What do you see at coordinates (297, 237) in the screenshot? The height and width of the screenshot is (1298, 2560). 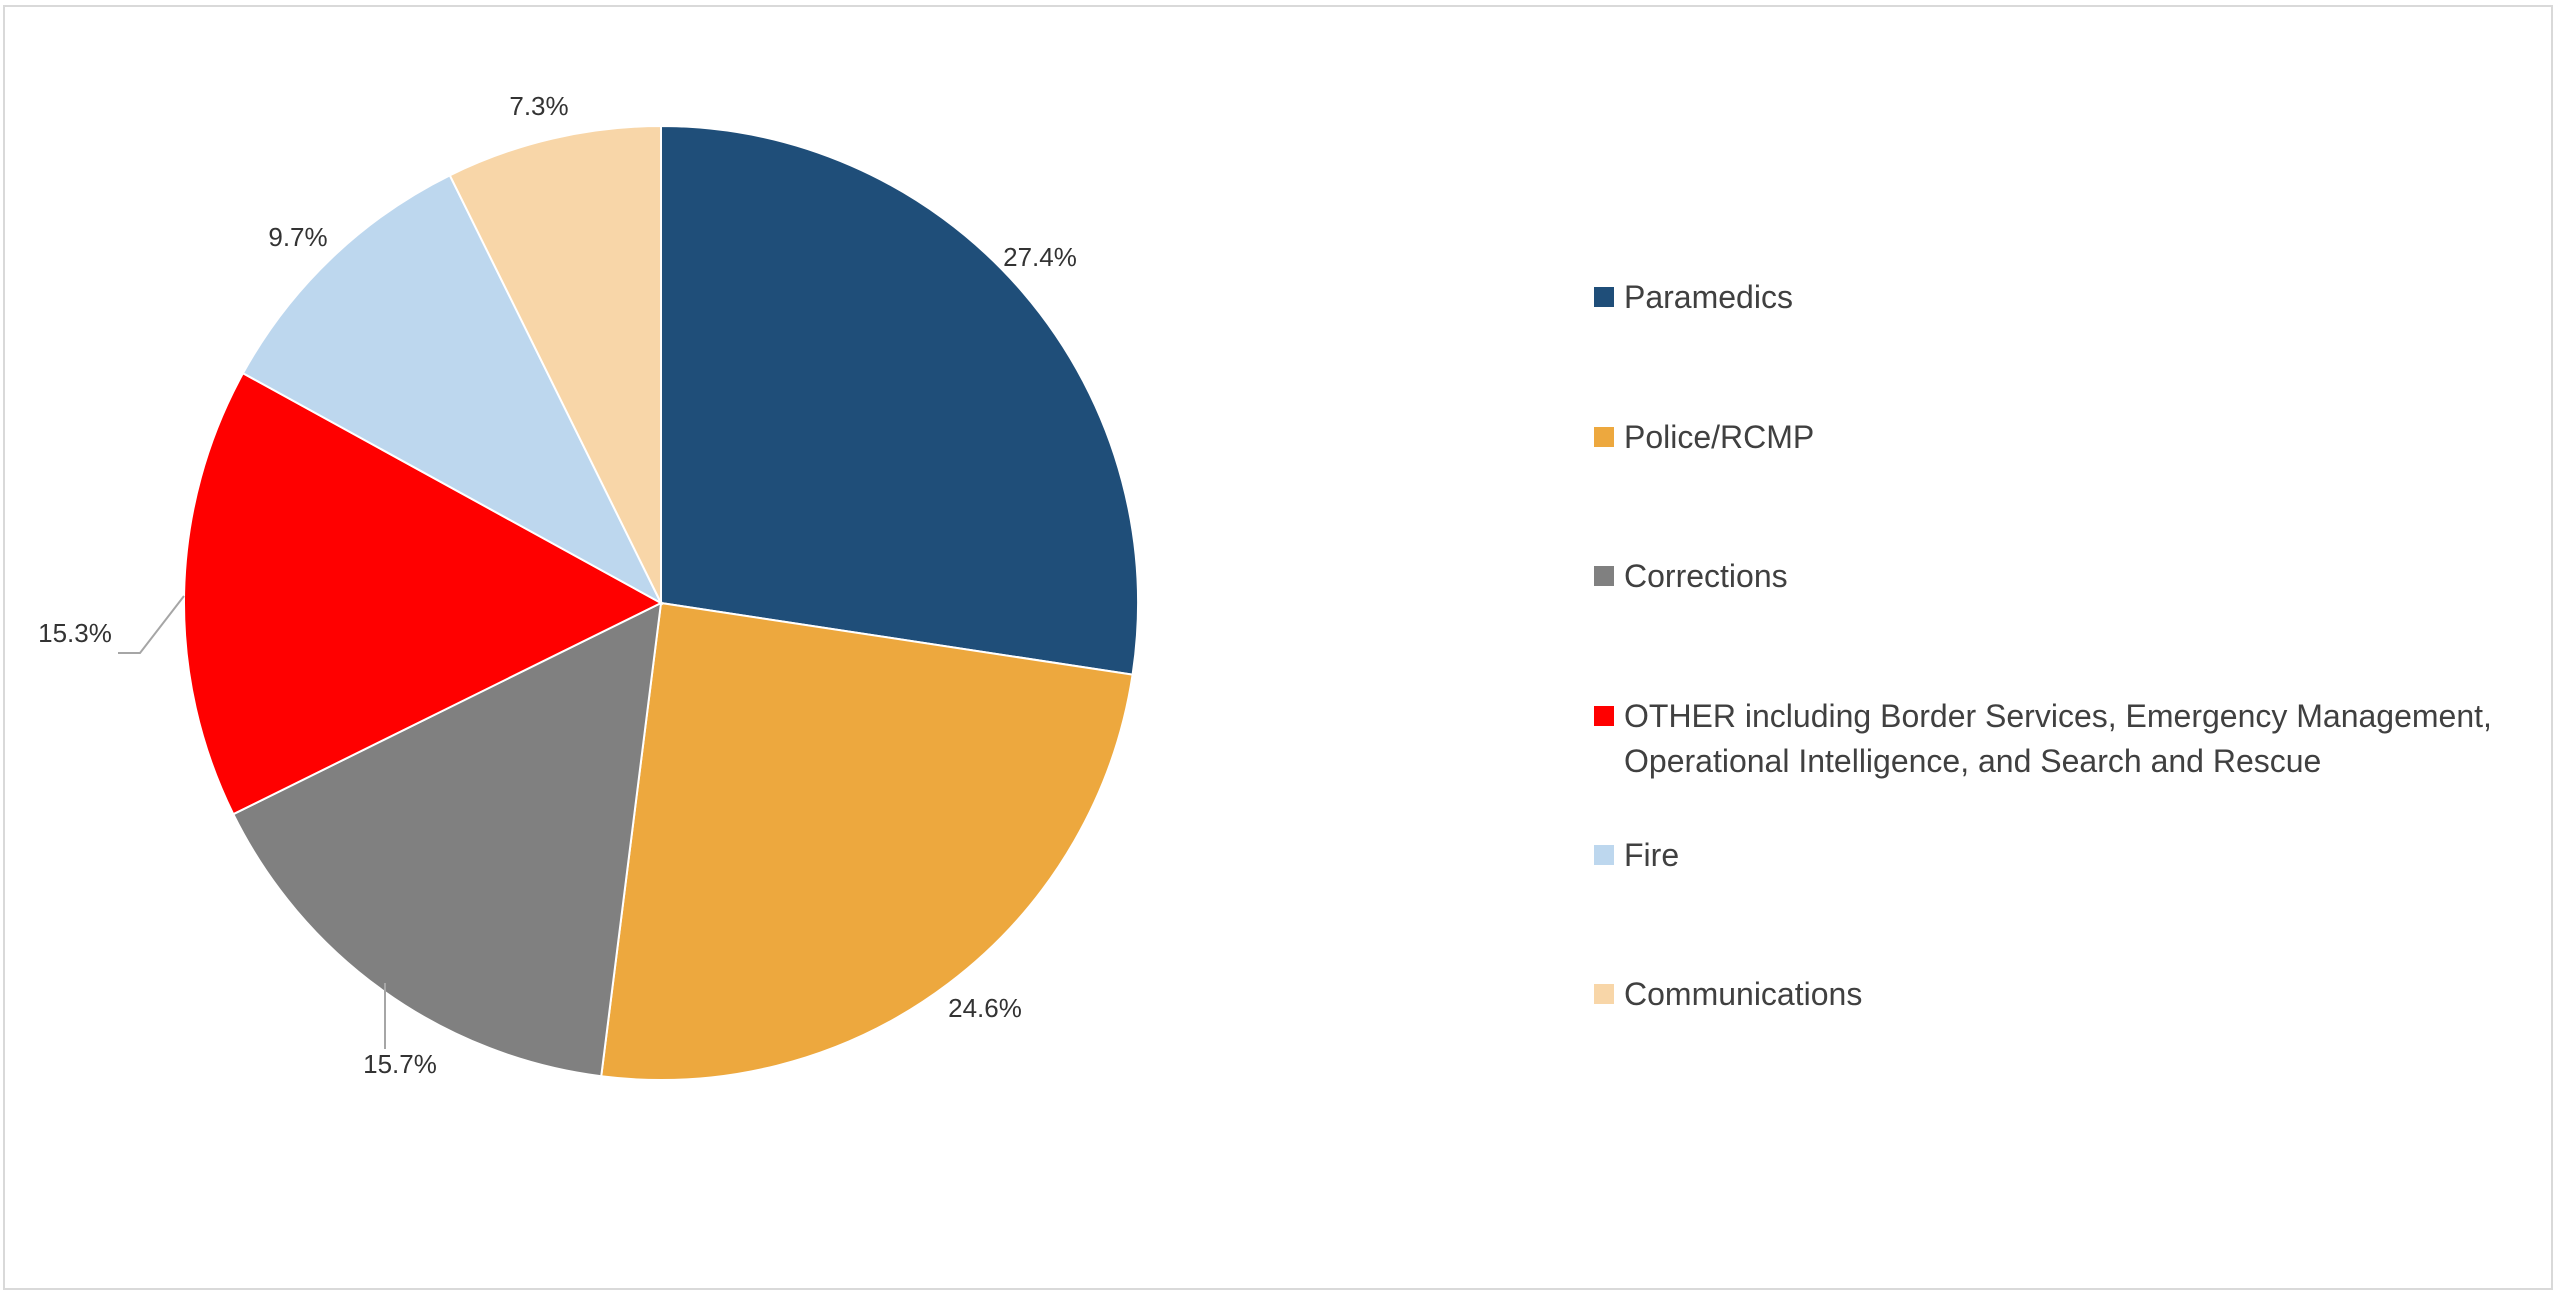 I see `data-label: 9.7%` at bounding box center [297, 237].